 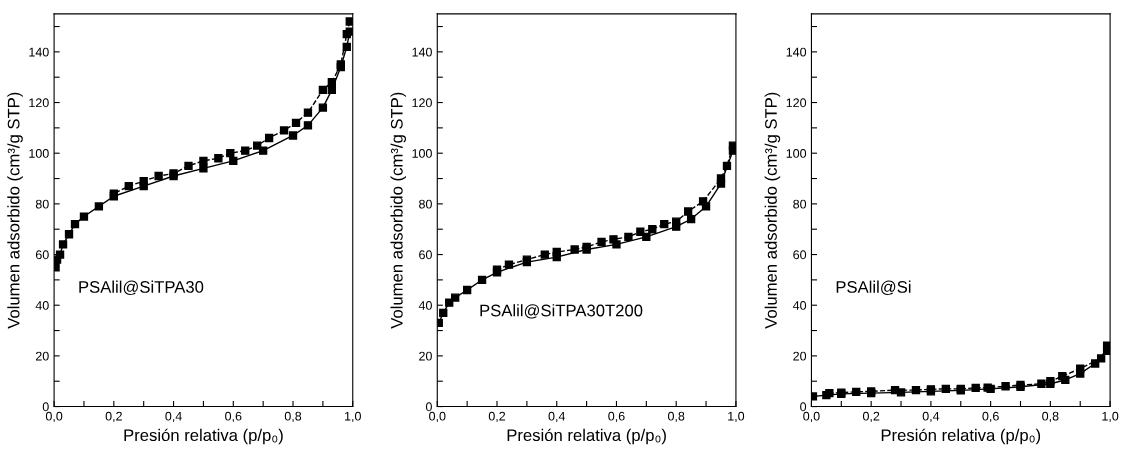 I want to click on annotation: PSAlil@Si, so click(x=873, y=287).